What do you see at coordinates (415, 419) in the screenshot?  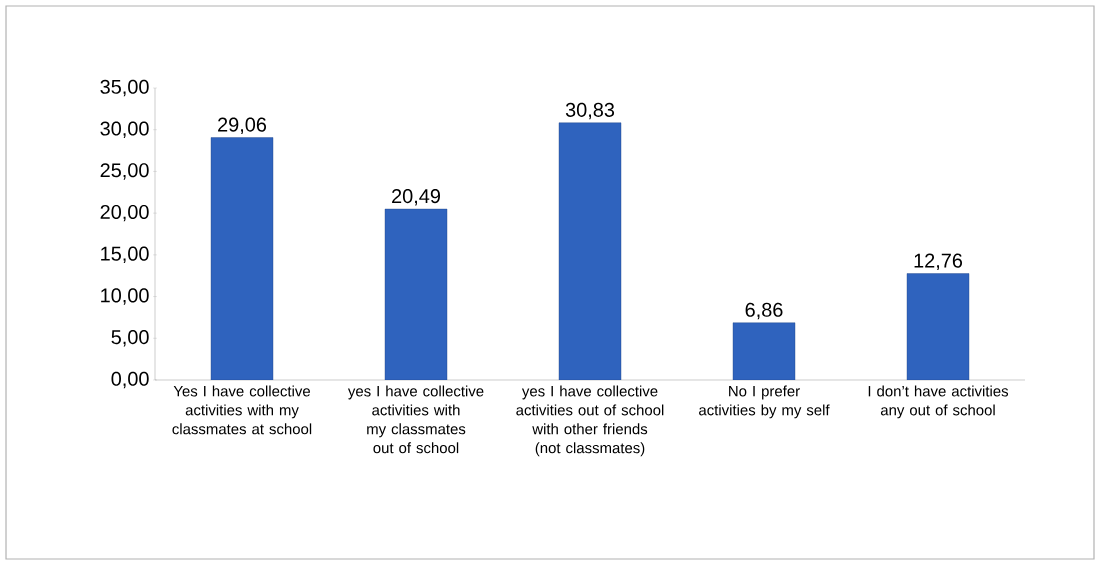 I see `x-tick-label: yes I have collective activities with my classmates out of school` at bounding box center [415, 419].